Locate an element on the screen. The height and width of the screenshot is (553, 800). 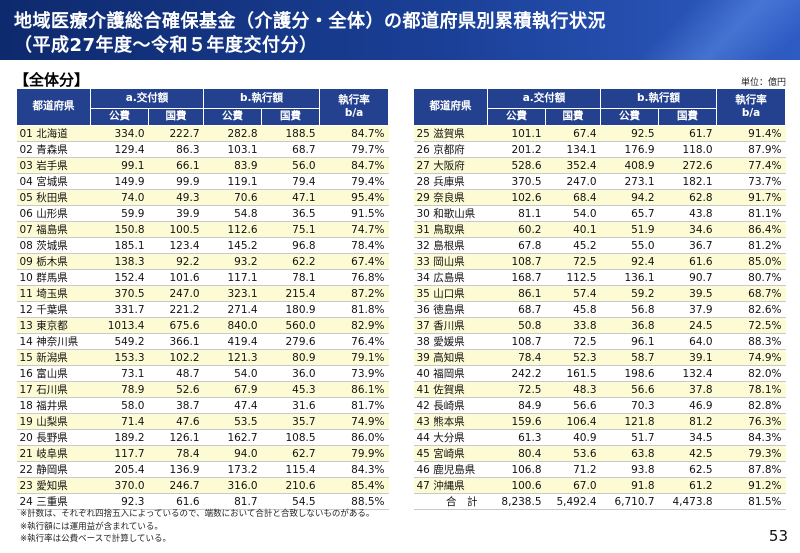
rate-cell: 88.3% is located at coordinates (751, 341).